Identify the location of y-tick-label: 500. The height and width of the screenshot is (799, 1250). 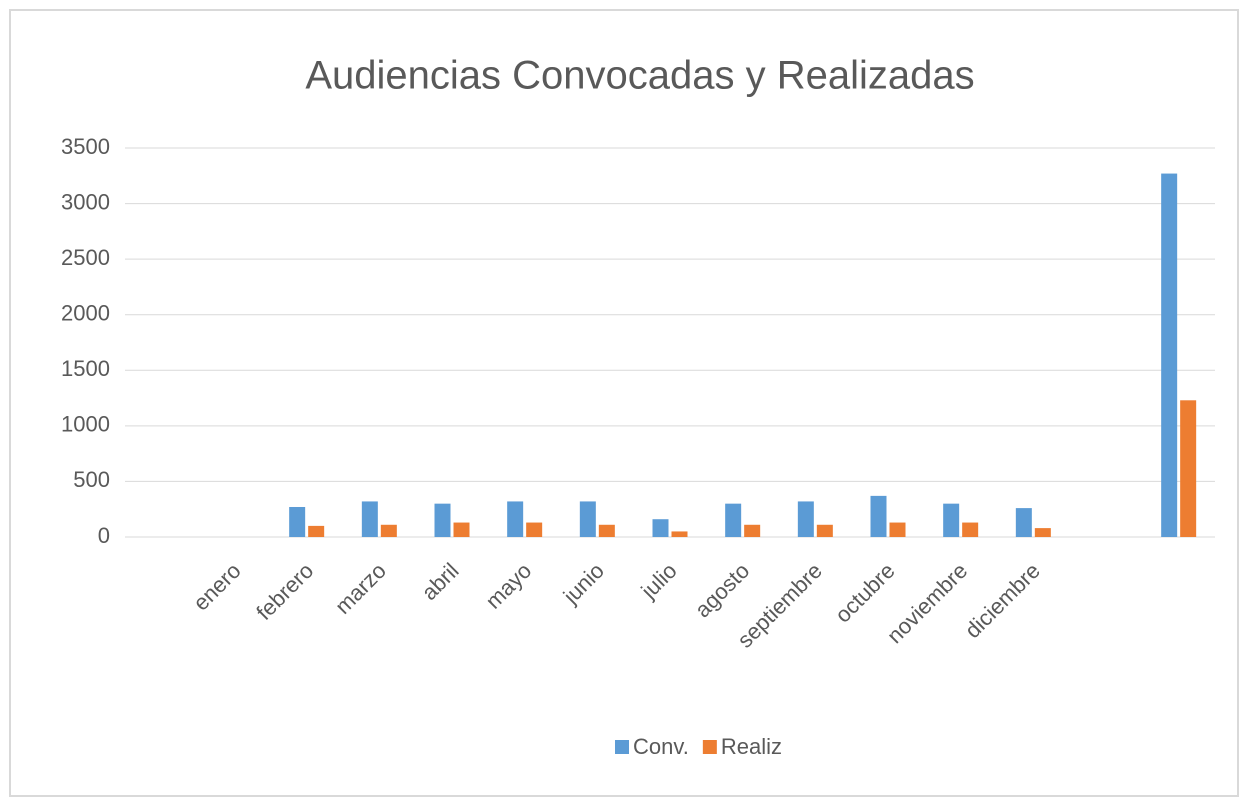
(91, 479).